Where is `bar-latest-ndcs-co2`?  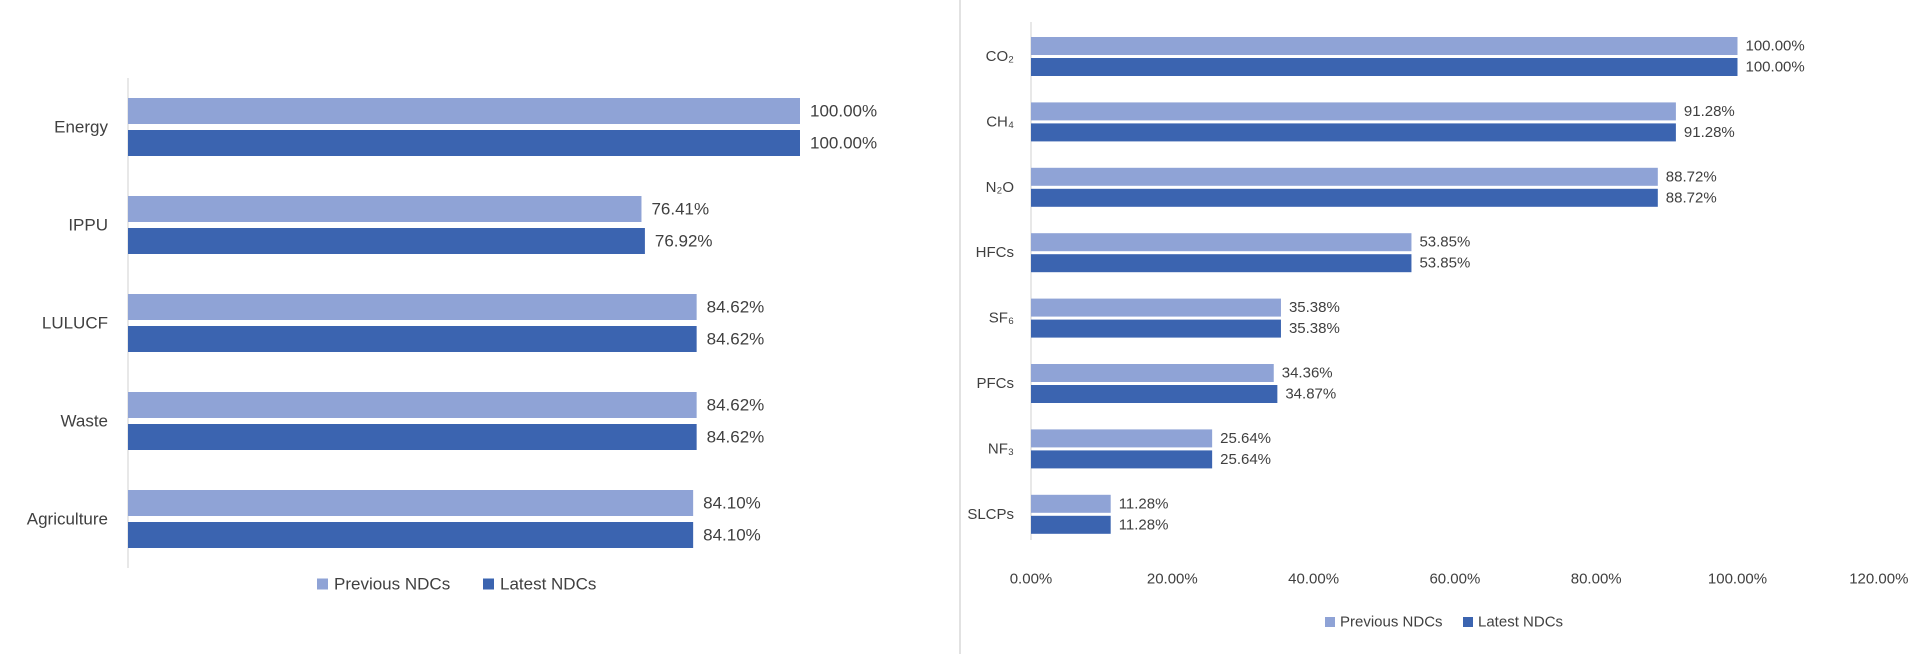
bar-latest-ndcs-co2 is located at coordinates (1384, 67).